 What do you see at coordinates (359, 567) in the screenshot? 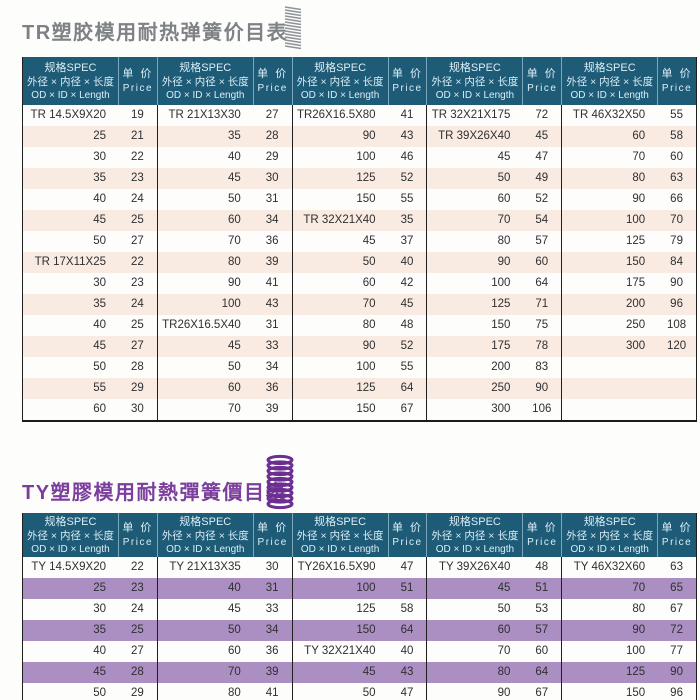
I see `body-group: TY26X16.5X90 47` at bounding box center [359, 567].